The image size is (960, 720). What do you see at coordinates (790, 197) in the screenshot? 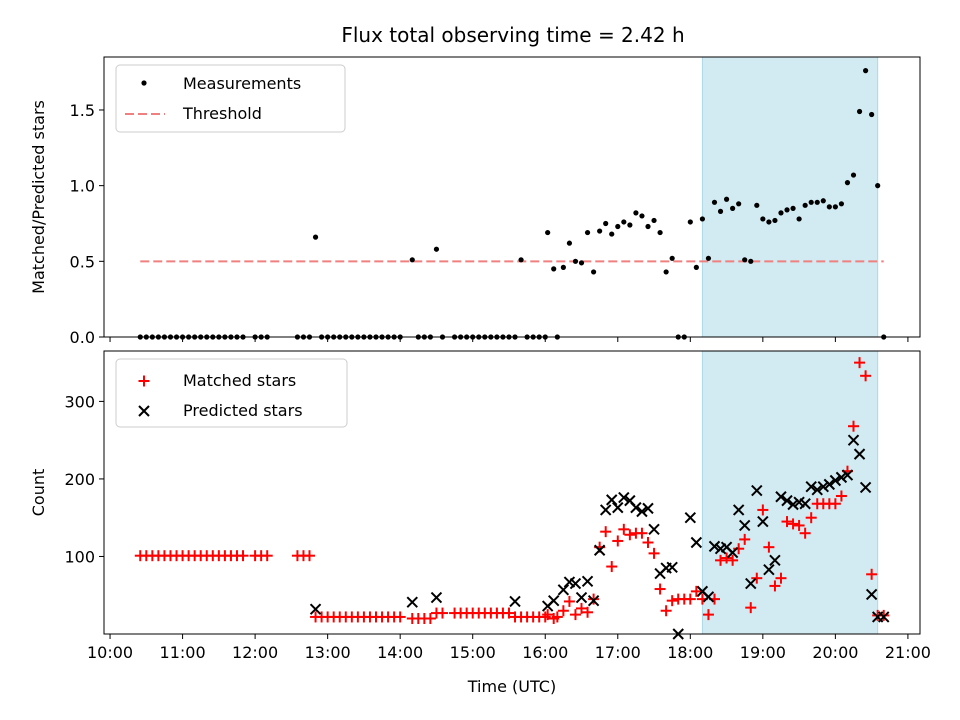
I see `observing-span` at bounding box center [790, 197].